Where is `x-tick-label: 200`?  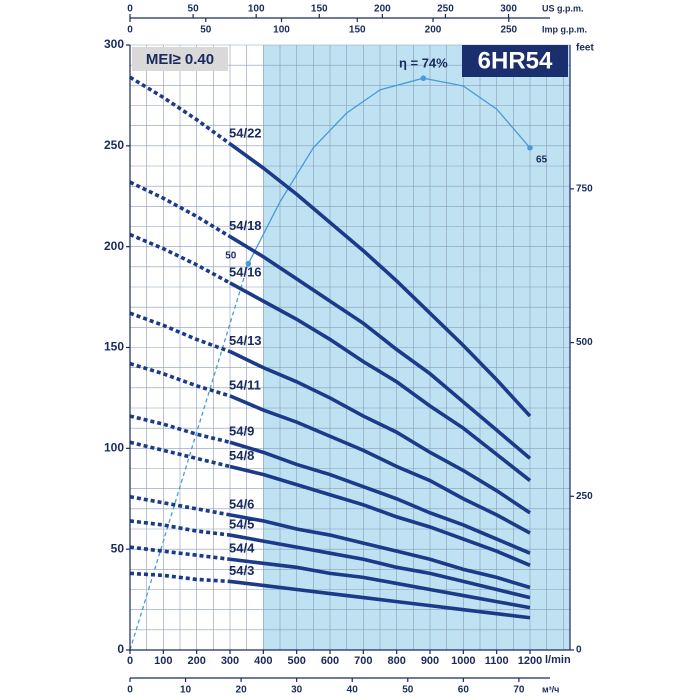
x-tick-label: 200 is located at coordinates (196, 661).